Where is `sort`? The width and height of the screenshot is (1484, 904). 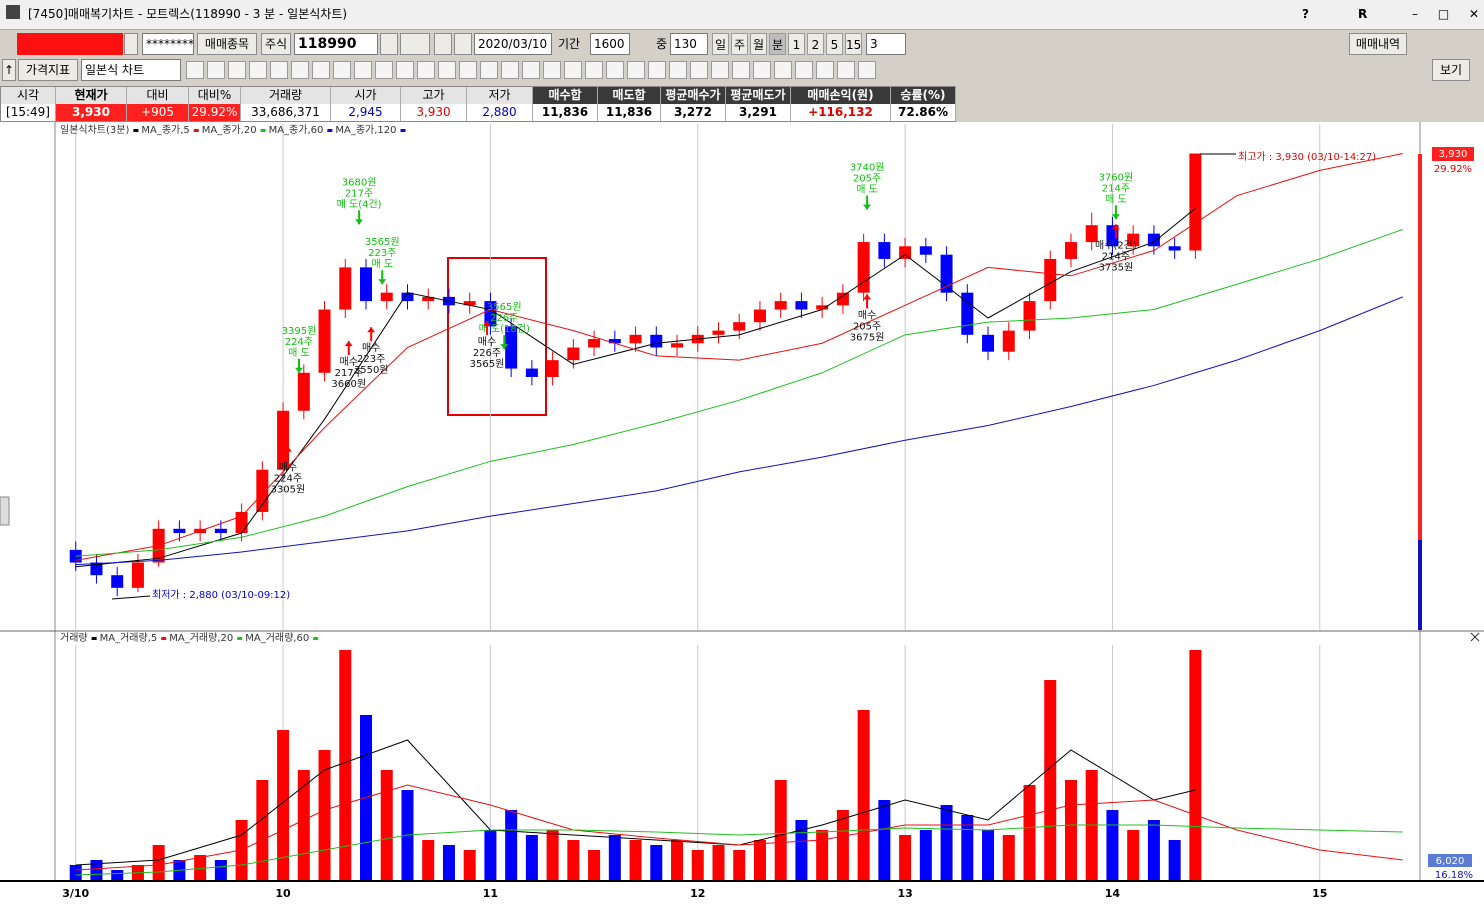
sort is located at coordinates (415, 44).